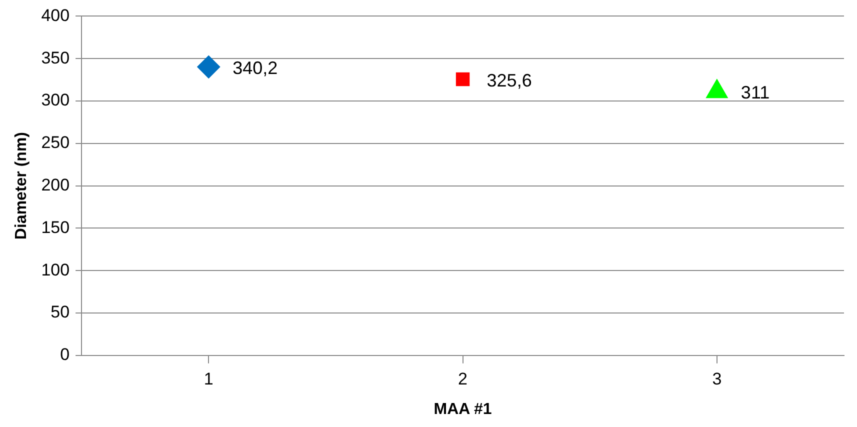  I want to click on y-tick-label: 100, so click(55, 270).